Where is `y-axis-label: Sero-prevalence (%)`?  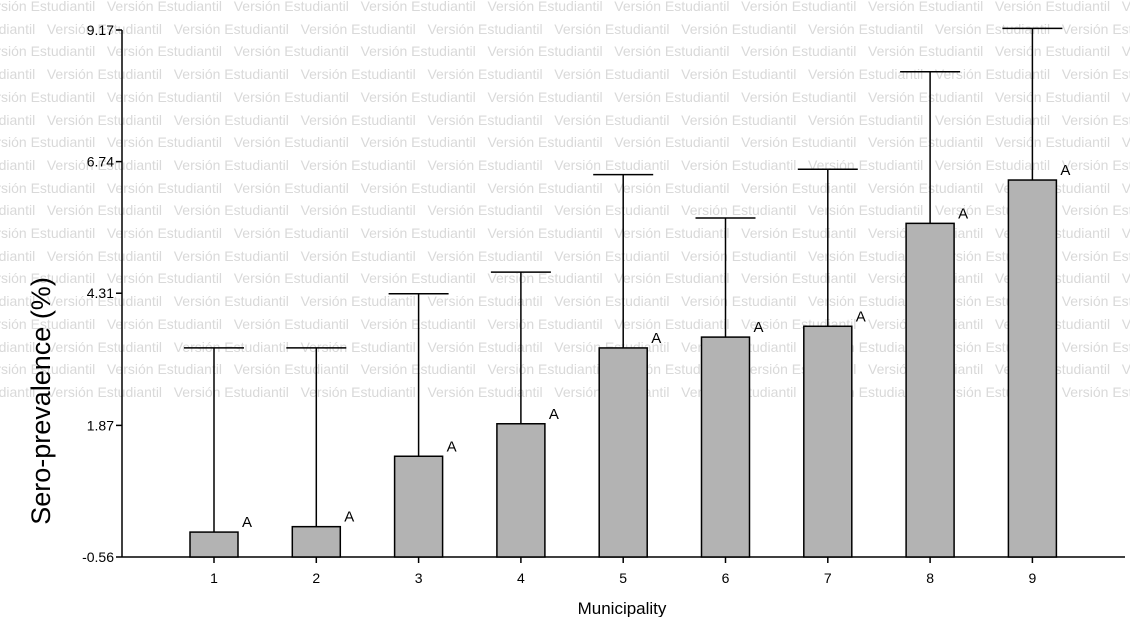 y-axis-label: Sero-prevalence (%) is located at coordinates (41, 401).